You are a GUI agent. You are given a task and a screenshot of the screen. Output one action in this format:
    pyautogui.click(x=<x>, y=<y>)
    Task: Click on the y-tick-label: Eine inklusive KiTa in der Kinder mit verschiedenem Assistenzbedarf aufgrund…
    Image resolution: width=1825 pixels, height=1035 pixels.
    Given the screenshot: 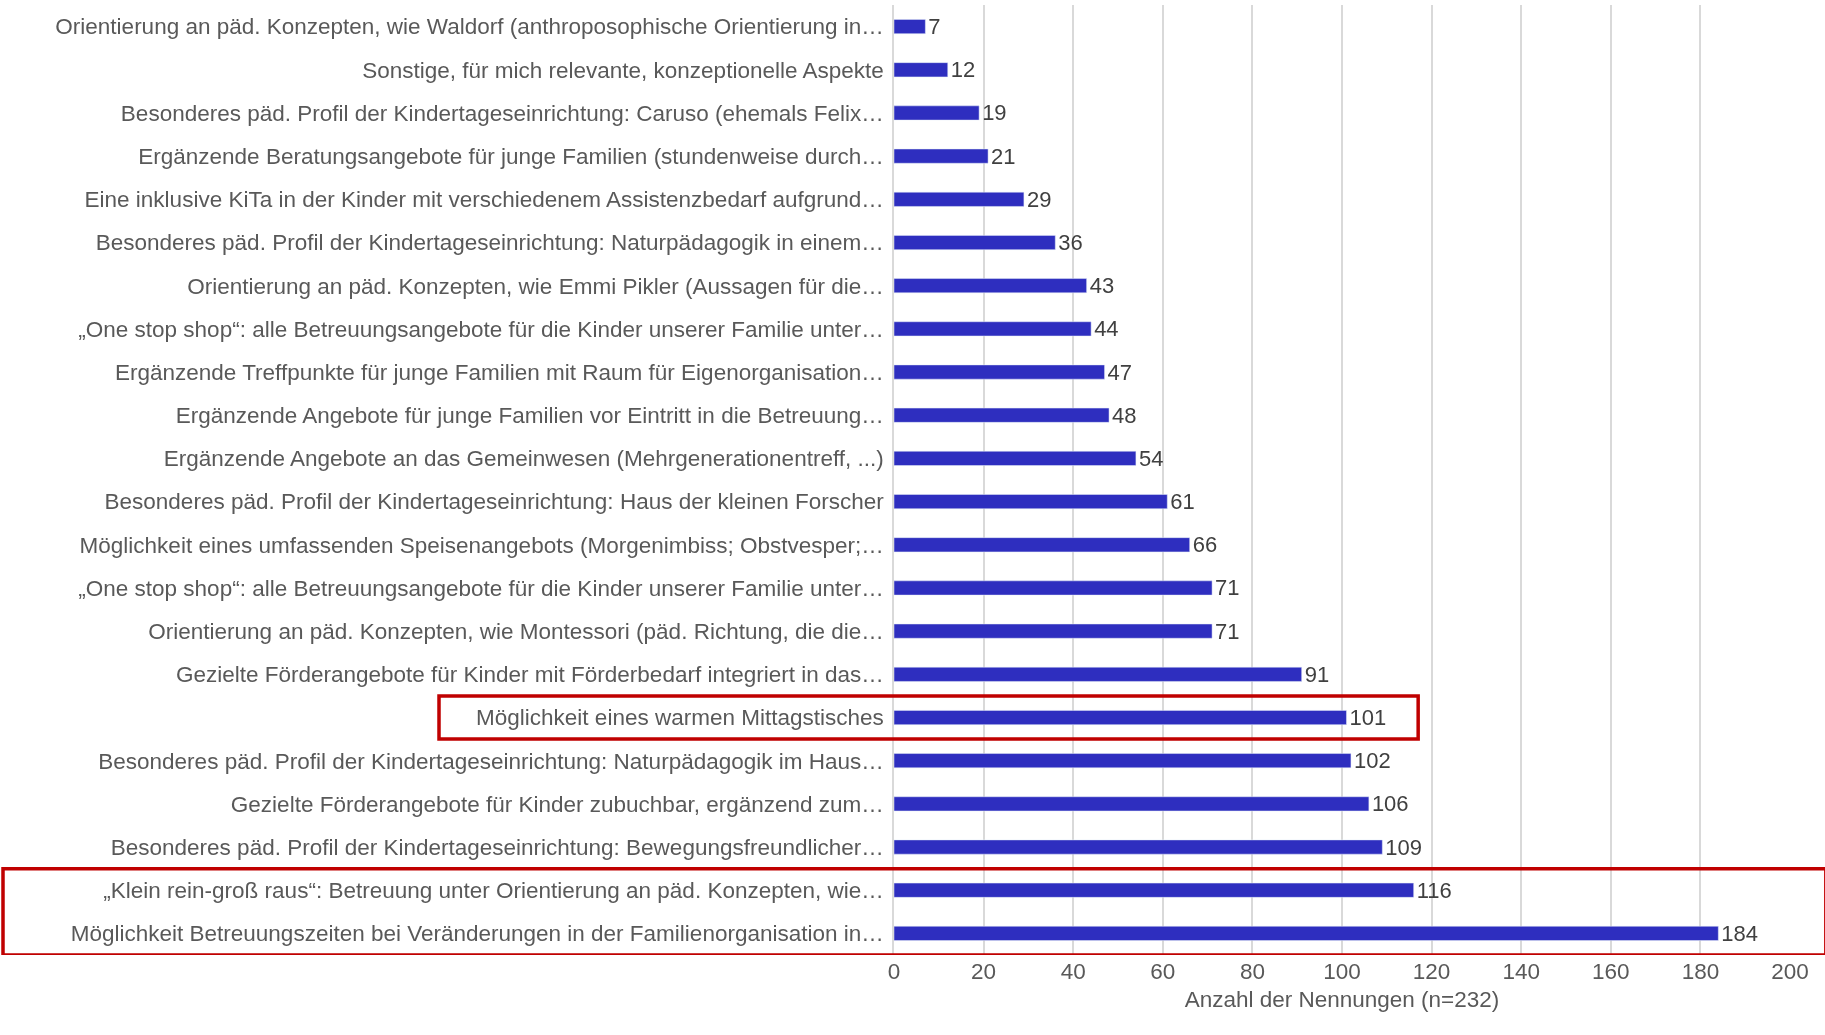 What is the action you would take?
    pyautogui.click(x=484, y=200)
    